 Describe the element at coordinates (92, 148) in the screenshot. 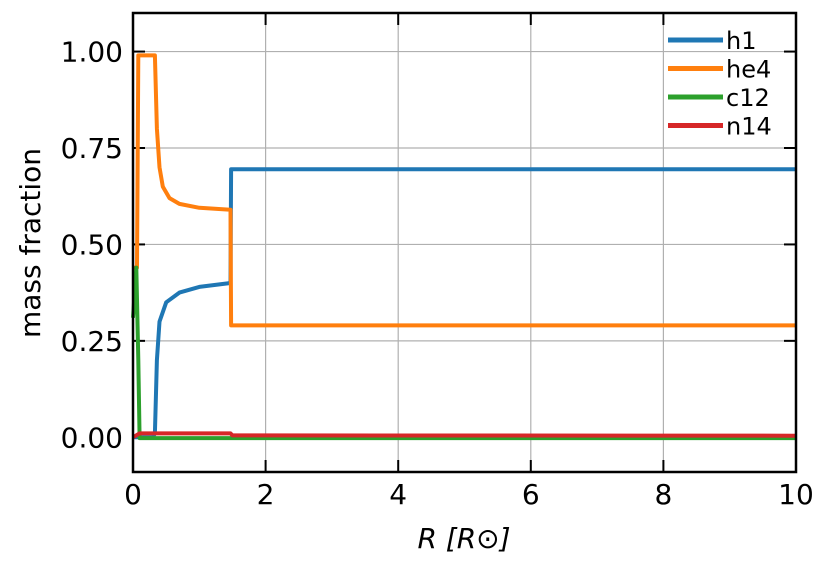

I see `y-tick-label: 0.75` at that location.